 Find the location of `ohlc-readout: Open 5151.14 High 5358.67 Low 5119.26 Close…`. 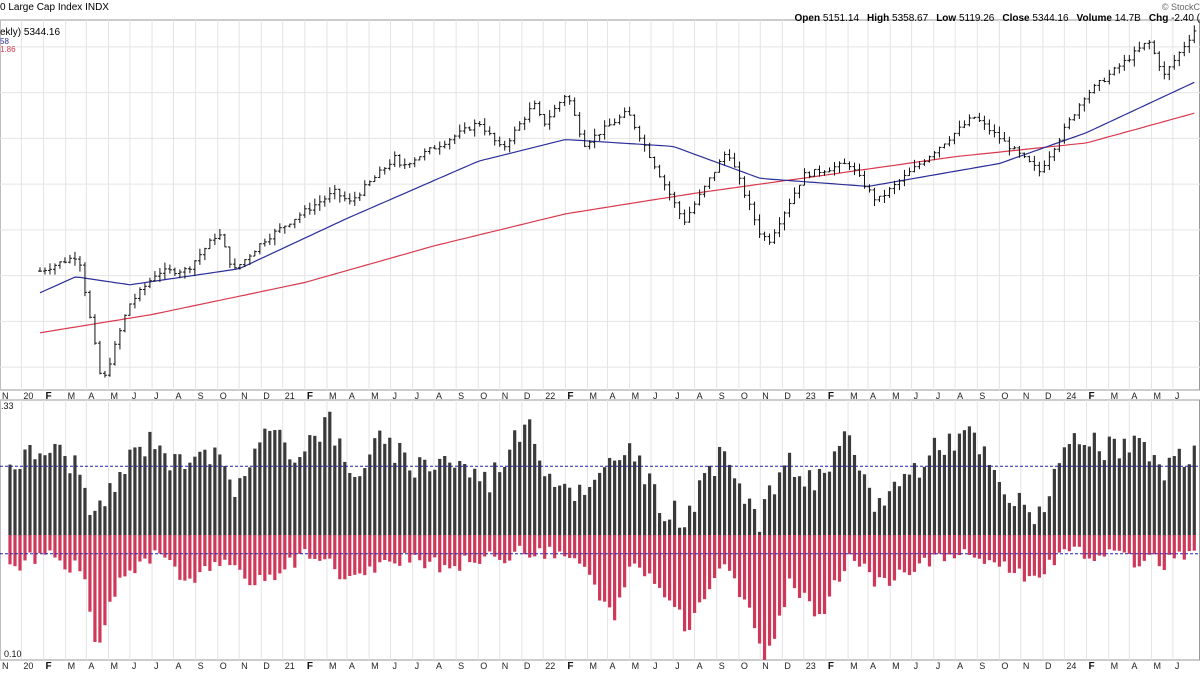

ohlc-readout: Open 5151.14 High 5358.67 Low 5119.26 Close… is located at coordinates (997, 18).